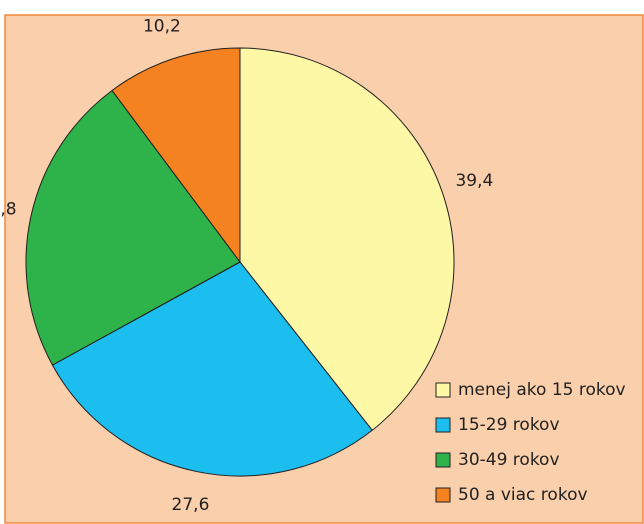 The width and height of the screenshot is (644, 524). I want to click on legend-label: 15-29 rokov, so click(509, 425).